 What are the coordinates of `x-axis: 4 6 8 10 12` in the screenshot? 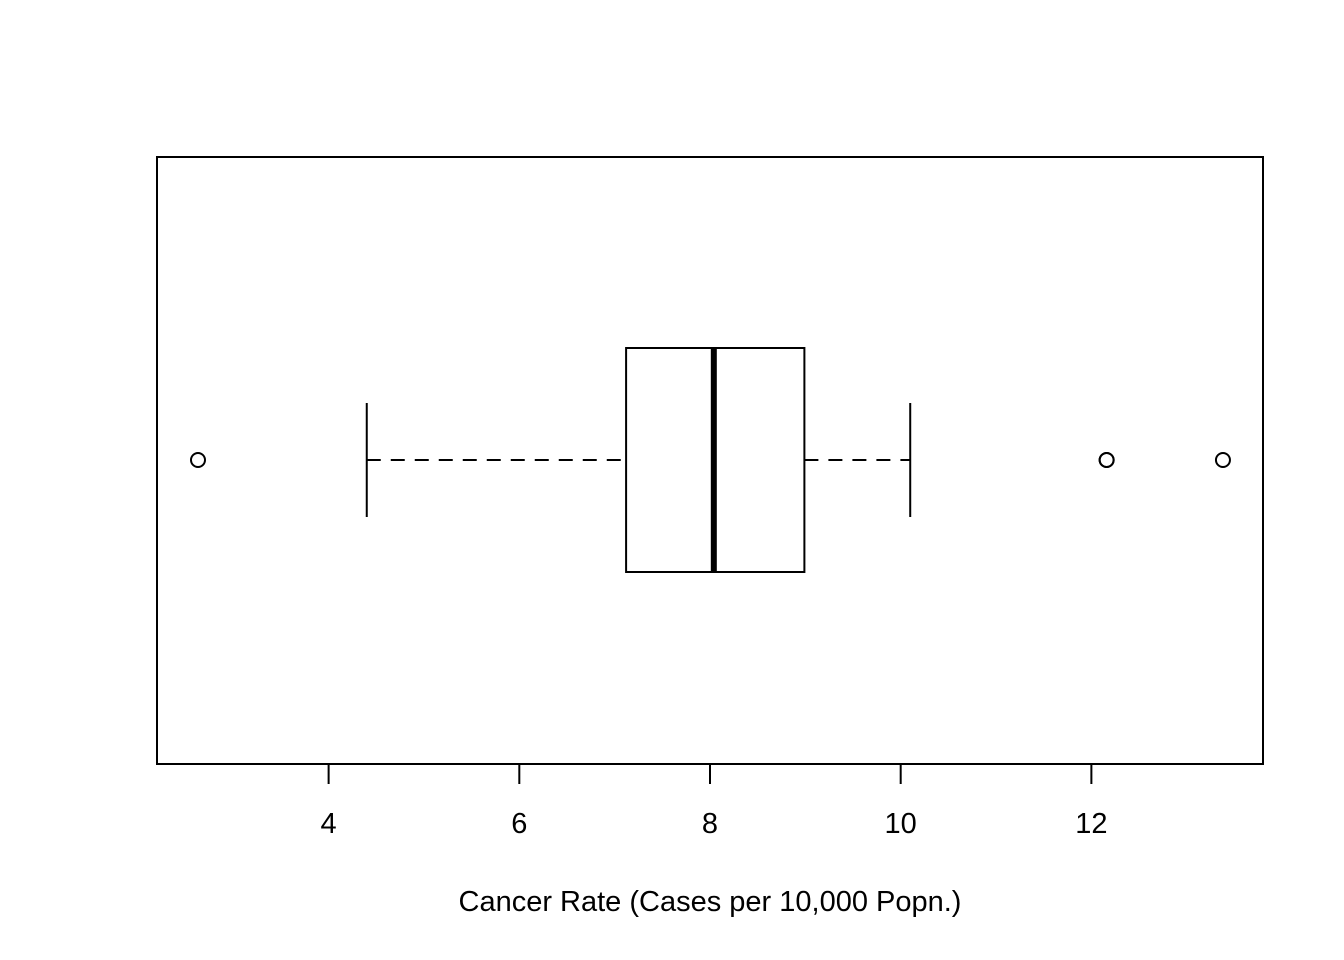 It's located at (714, 802).